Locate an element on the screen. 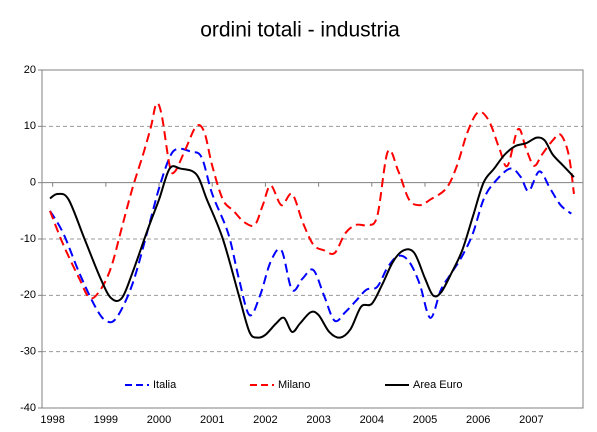 This screenshot has height=432, width=597. x-tick-label: 1999 is located at coordinates (106, 420).